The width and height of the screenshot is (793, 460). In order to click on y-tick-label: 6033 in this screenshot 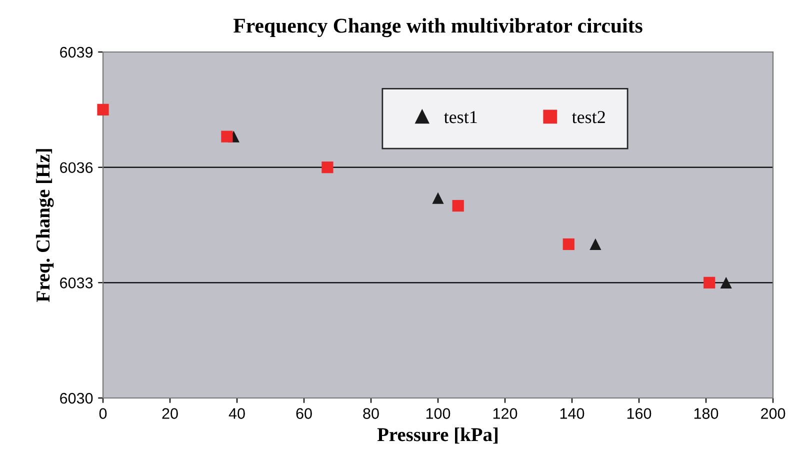, I will do `click(76, 283)`.